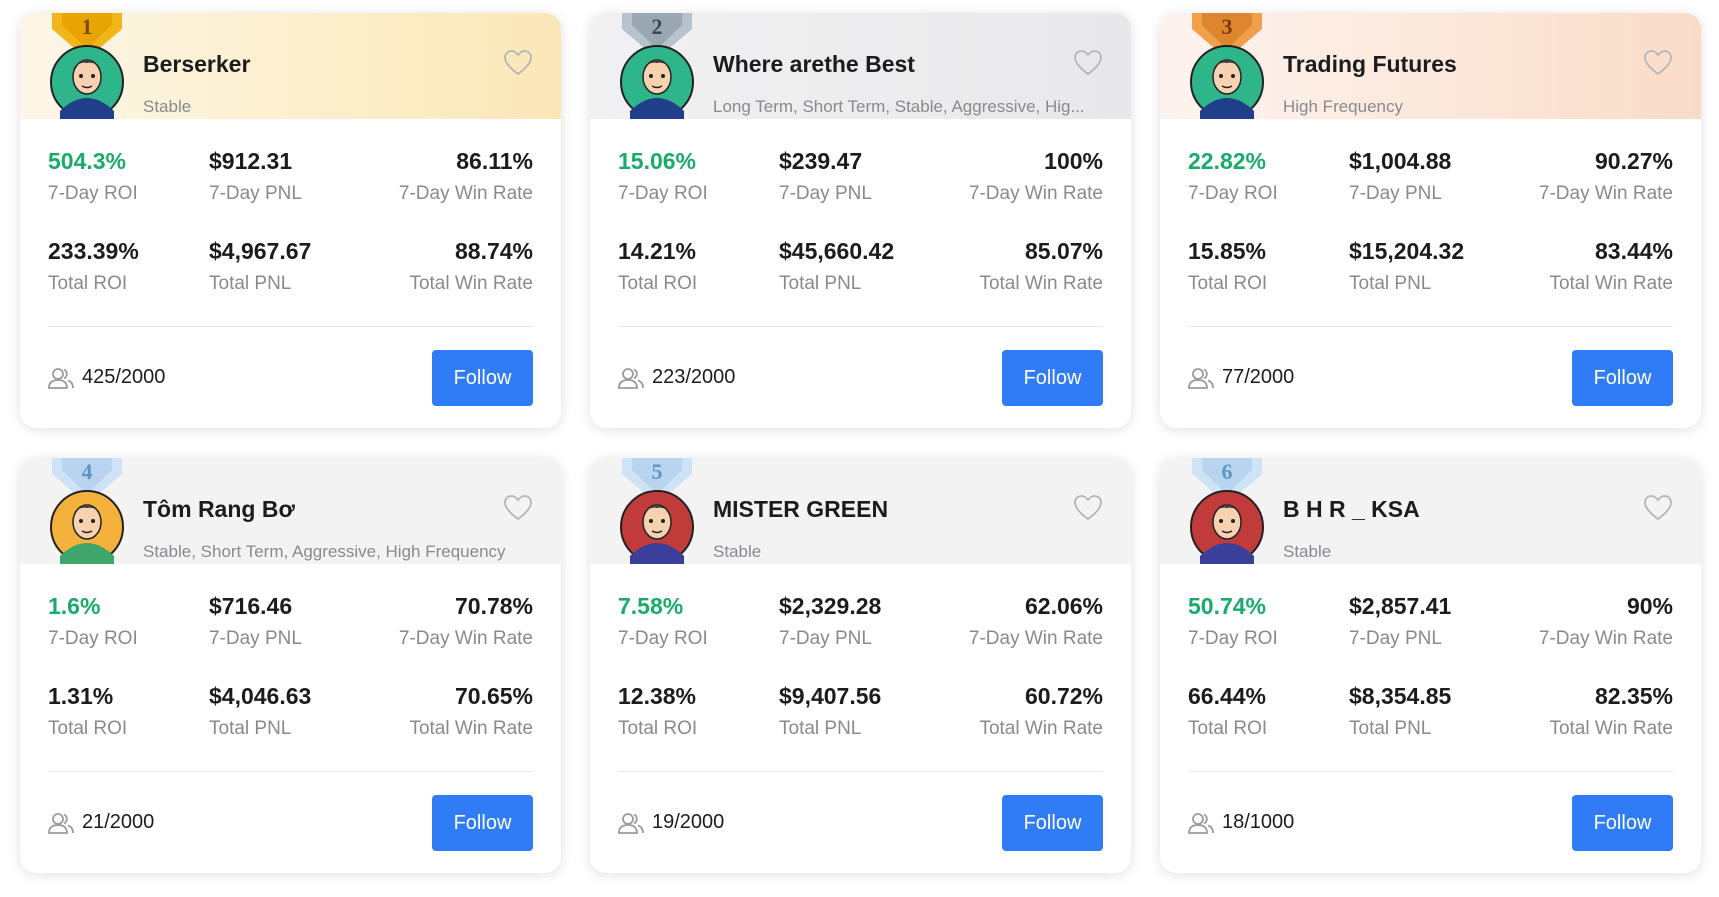  Describe the element at coordinates (1343, 106) in the screenshot. I see `trader-tags: High Frequency` at that location.